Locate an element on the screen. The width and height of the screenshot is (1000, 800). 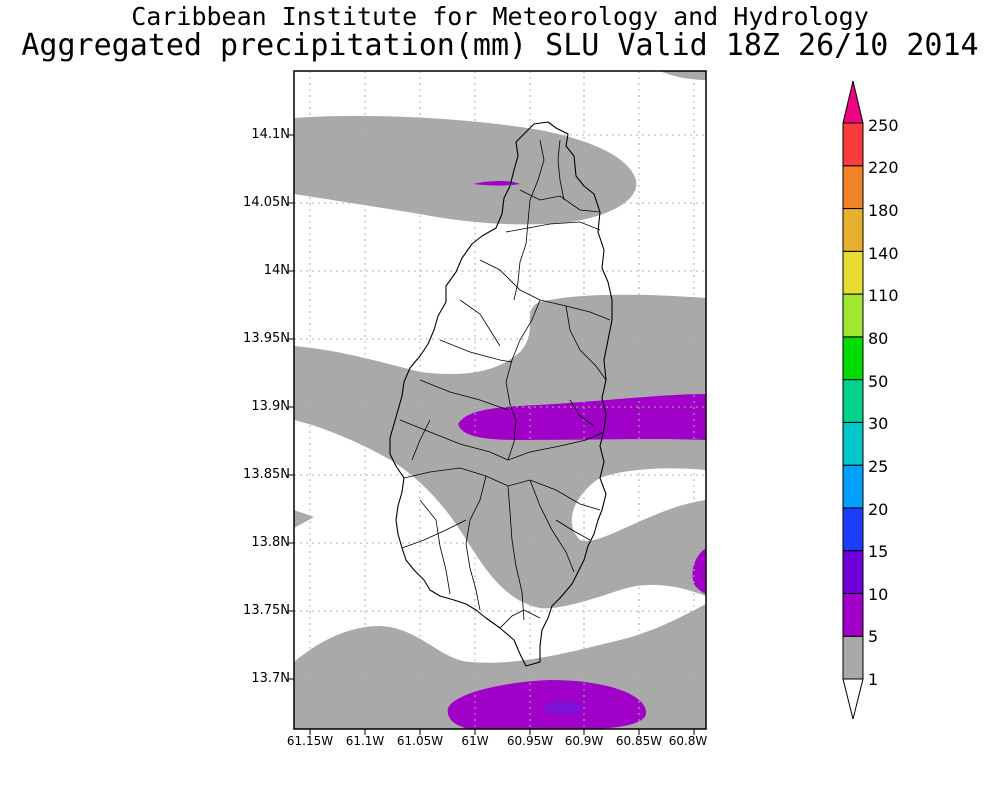
lat-label: 13.85N is located at coordinates (266, 474).